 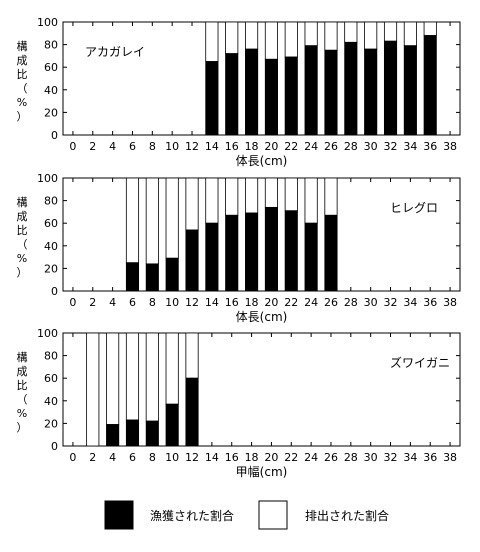 What do you see at coordinates (92, 146) in the screenshot?
I see `x-tick-label: 2` at bounding box center [92, 146].